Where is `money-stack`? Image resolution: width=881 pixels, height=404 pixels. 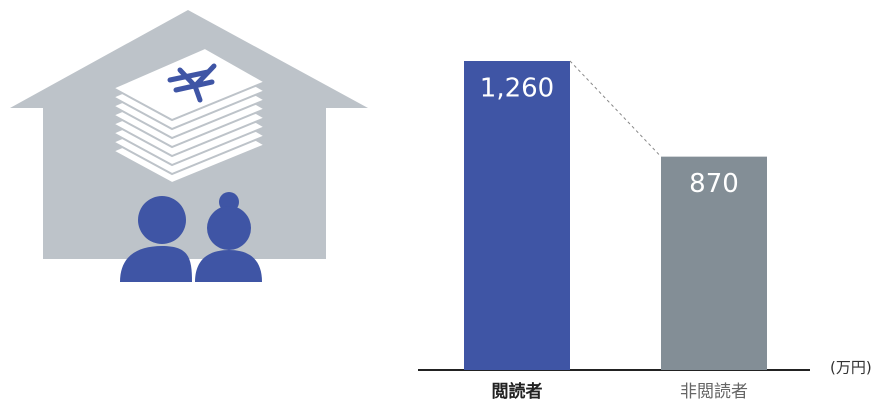 money-stack is located at coordinates (189, 115).